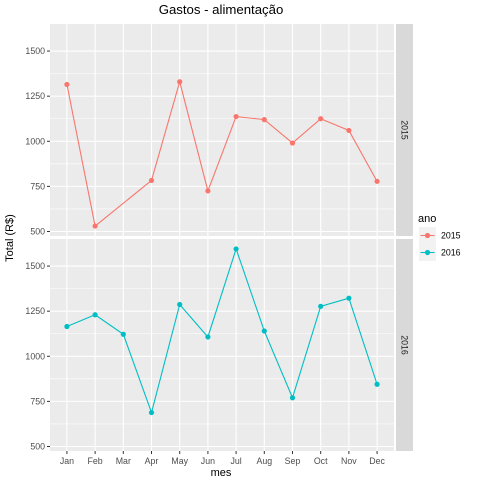 The width and height of the screenshot is (480, 480). What do you see at coordinates (451, 253) in the screenshot?
I see `legend-label: 2016` at bounding box center [451, 253].